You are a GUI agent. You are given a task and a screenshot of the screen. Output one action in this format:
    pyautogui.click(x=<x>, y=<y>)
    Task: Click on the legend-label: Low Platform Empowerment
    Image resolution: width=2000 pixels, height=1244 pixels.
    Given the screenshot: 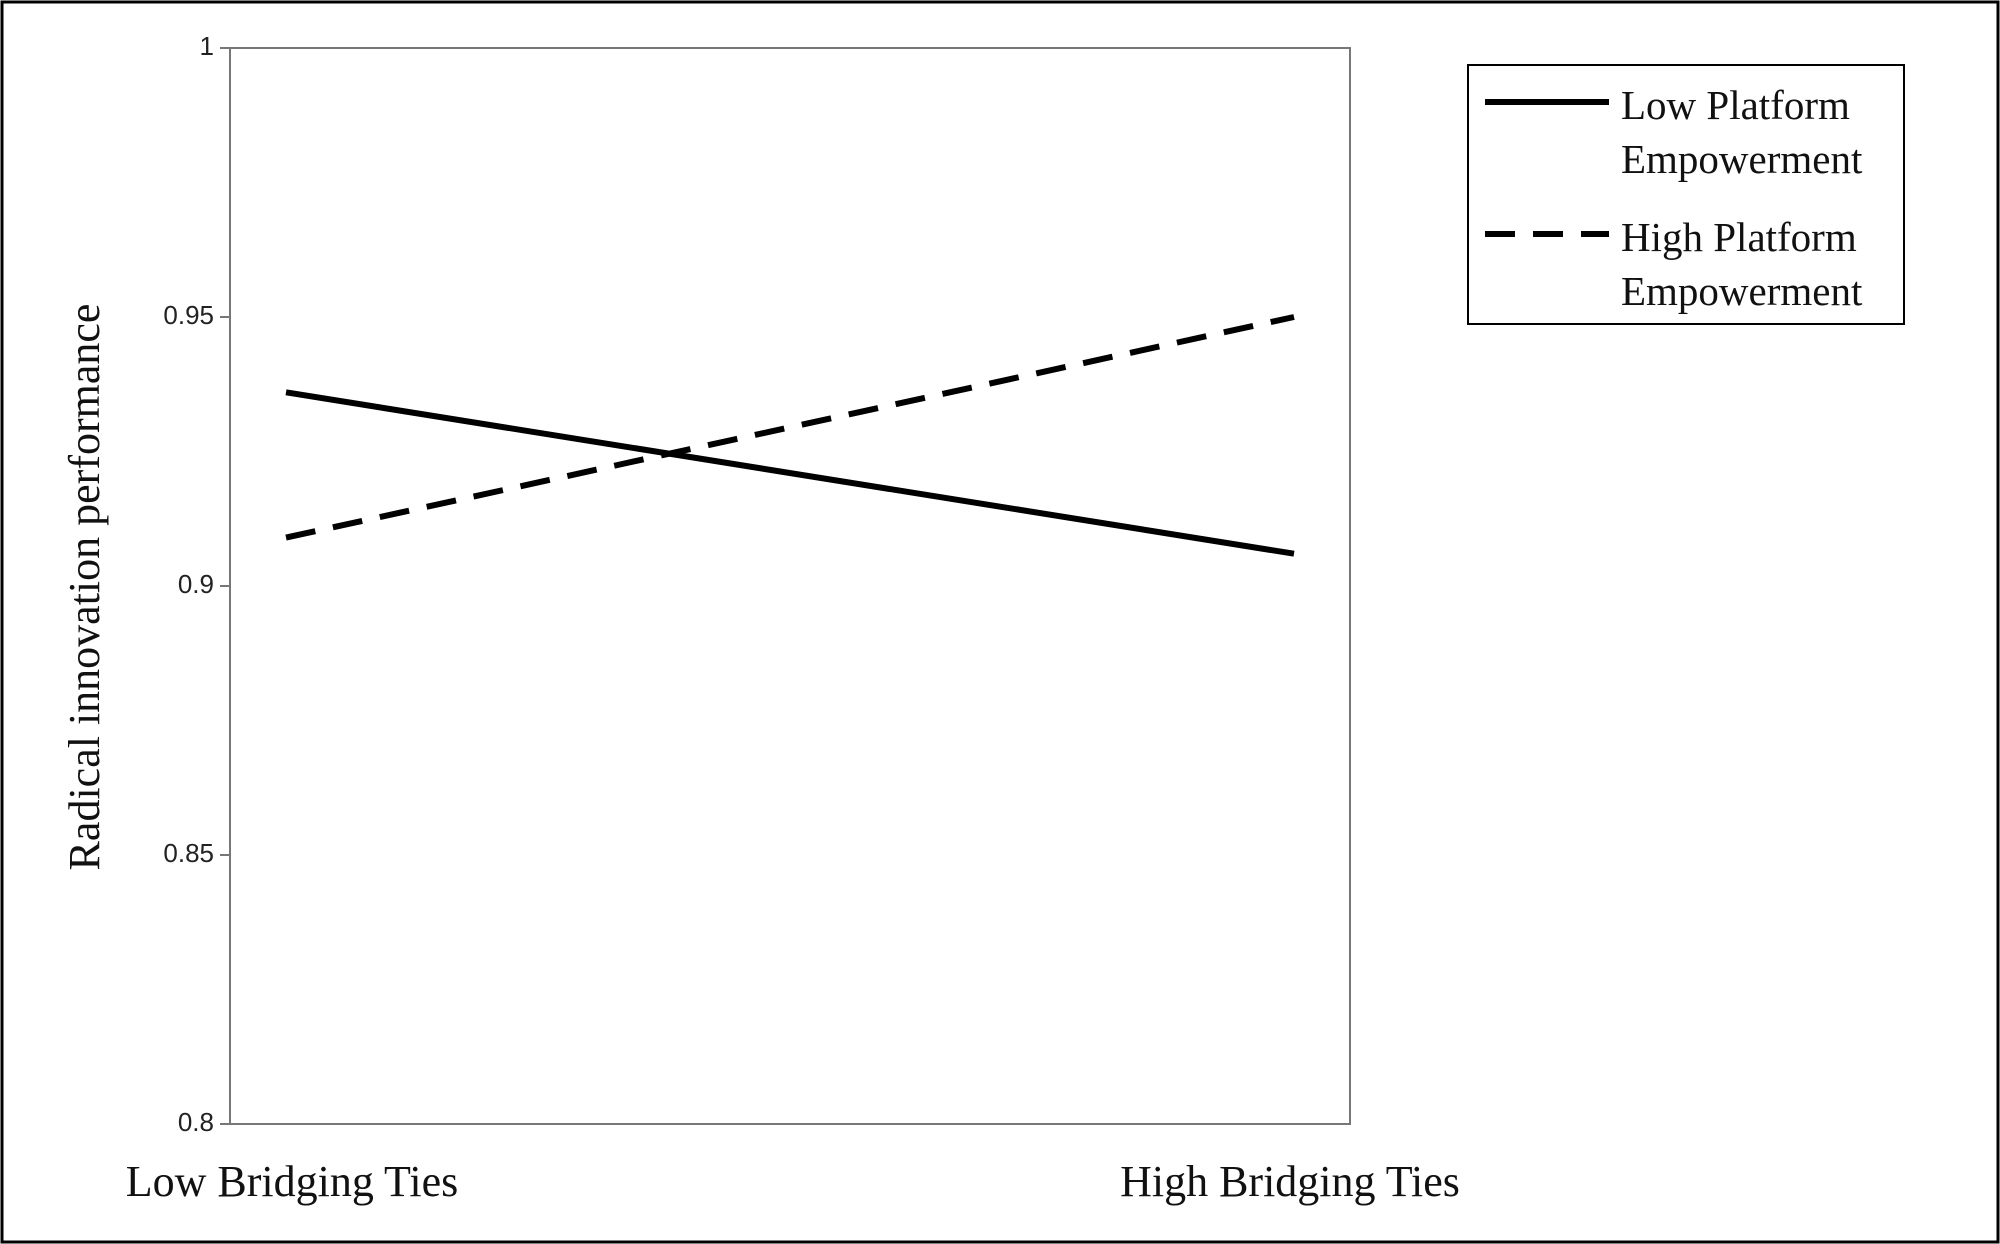 What is the action you would take?
    pyautogui.click(x=1742, y=132)
    